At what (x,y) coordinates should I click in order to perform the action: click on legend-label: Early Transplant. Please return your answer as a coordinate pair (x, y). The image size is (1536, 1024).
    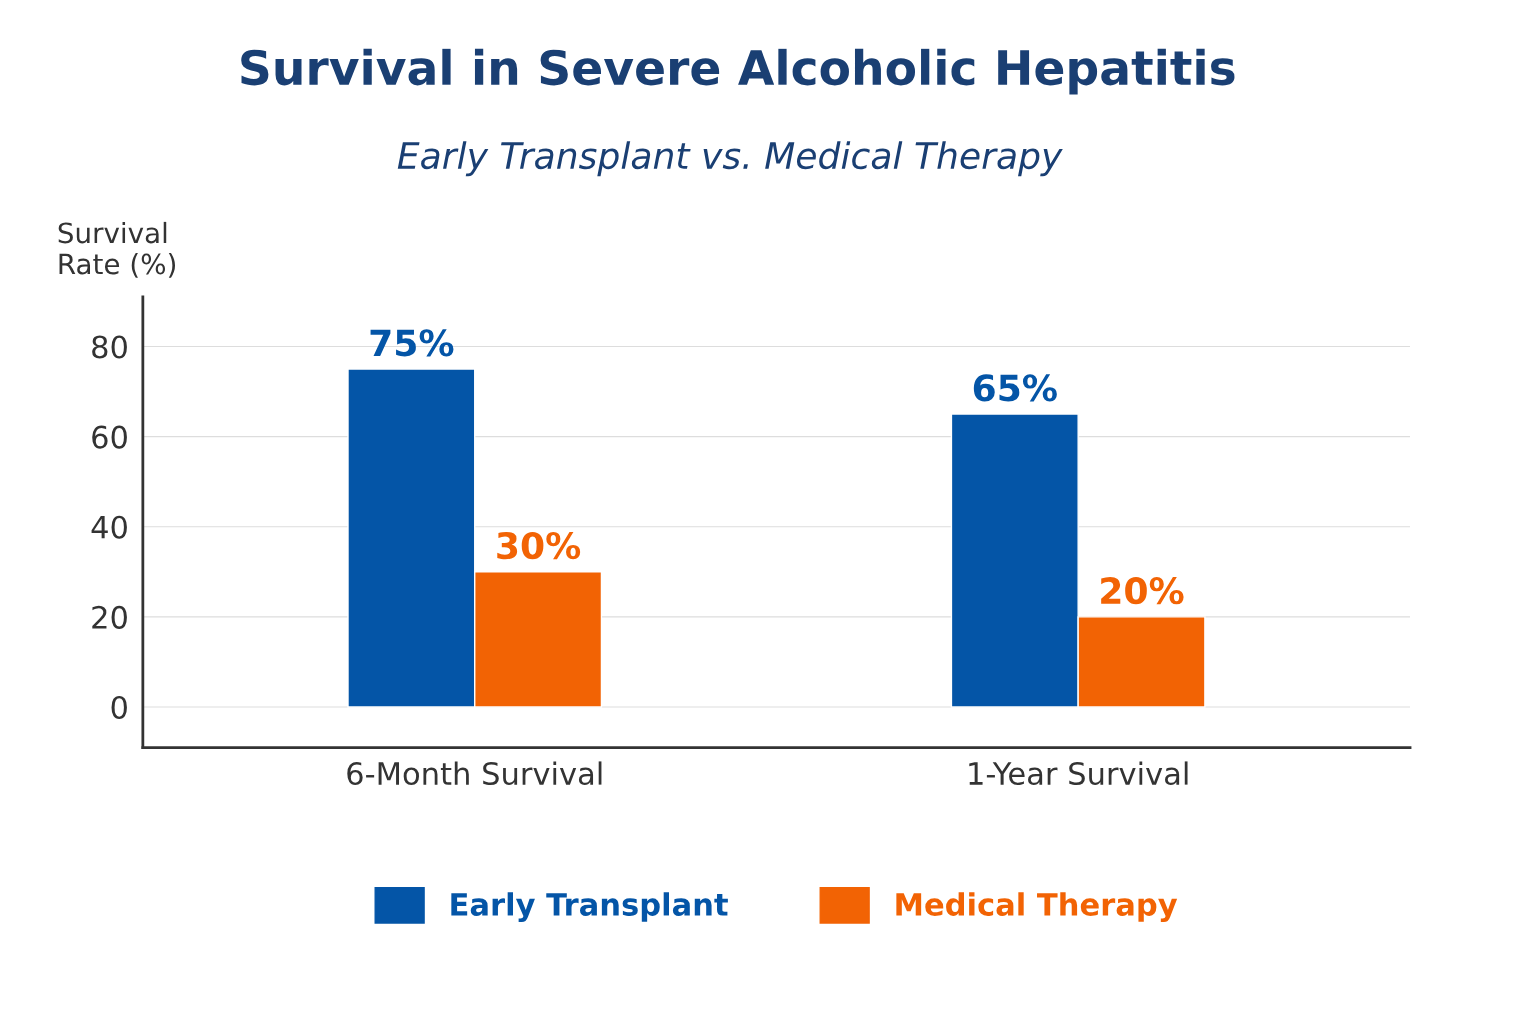
    Looking at the image, I should click on (589, 907).